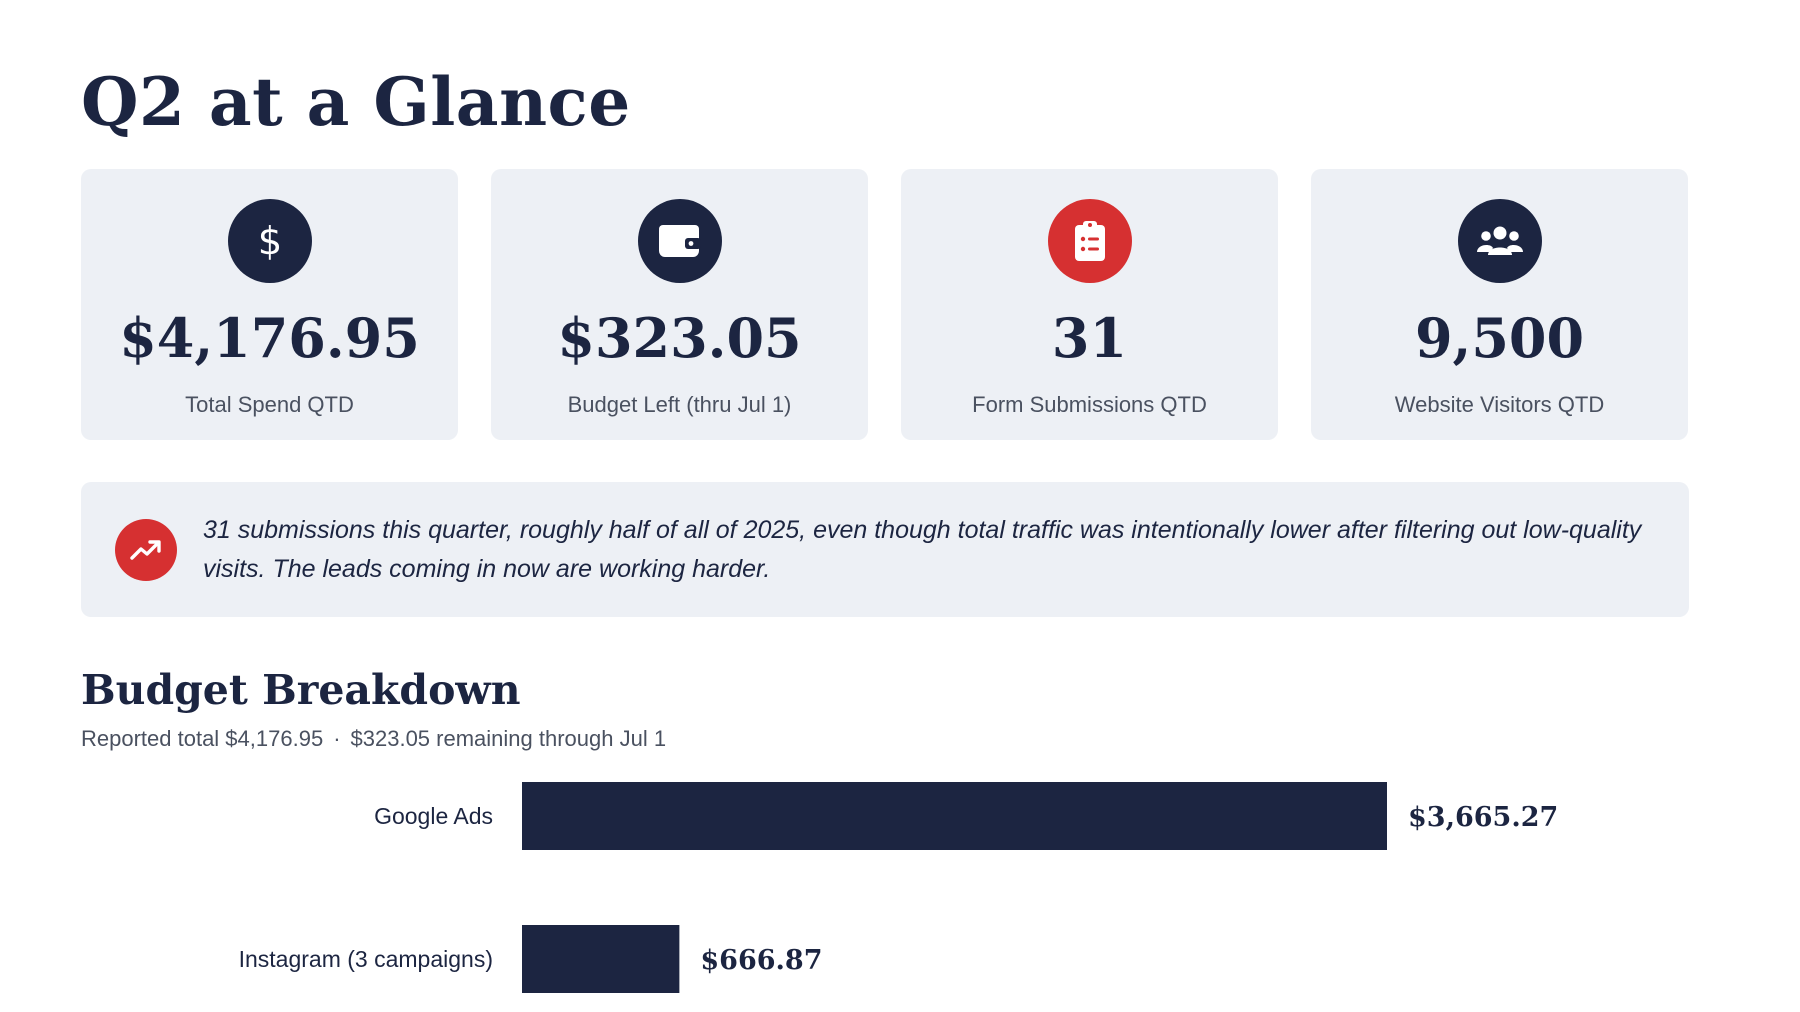  What do you see at coordinates (679, 241) in the screenshot?
I see `wallet-icon` at bounding box center [679, 241].